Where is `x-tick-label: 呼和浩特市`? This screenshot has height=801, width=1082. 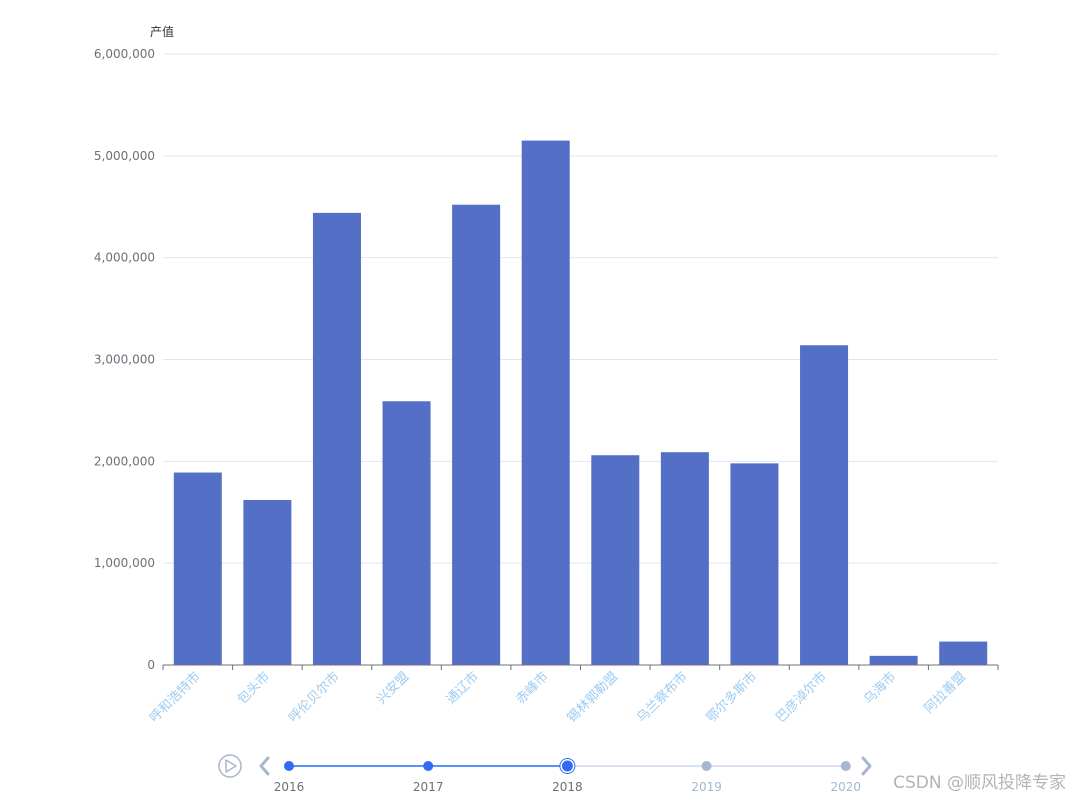
x-tick-label: 呼和浩特市 is located at coordinates (174, 697).